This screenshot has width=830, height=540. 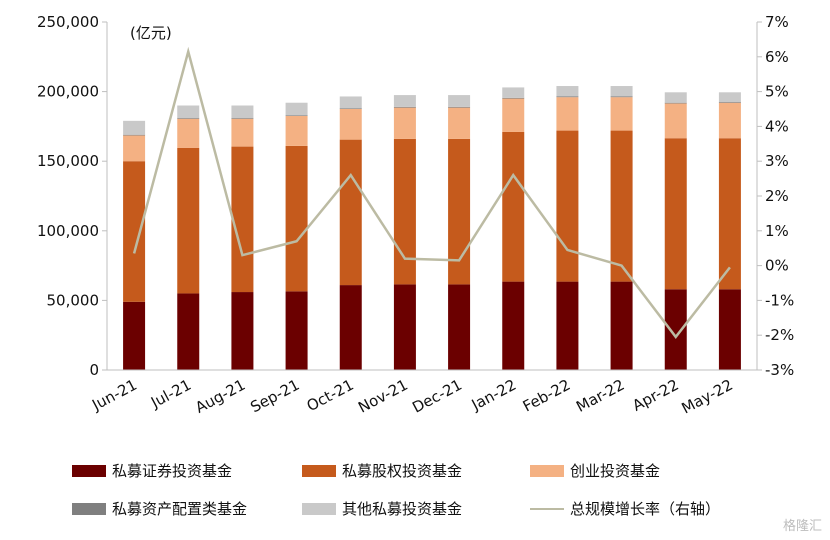 I want to click on unit-label: (亿元), so click(x=151, y=33).